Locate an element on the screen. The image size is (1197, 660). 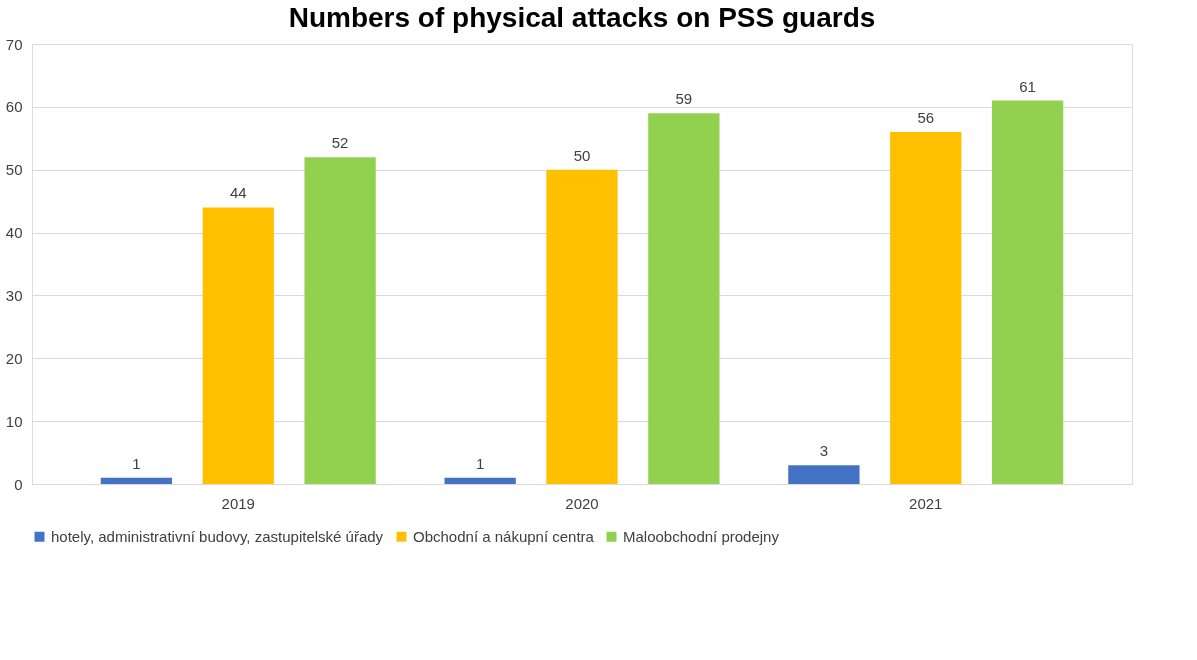
legend-label: hotely, administrativní budovy, zastupitelské úřady is located at coordinates (217, 536).